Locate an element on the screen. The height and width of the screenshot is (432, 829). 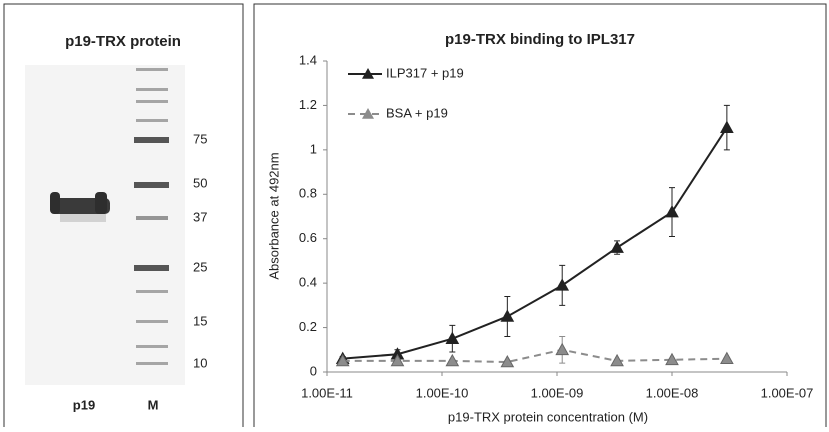
y-tick-label: 1.4 is located at coordinates (308, 59).